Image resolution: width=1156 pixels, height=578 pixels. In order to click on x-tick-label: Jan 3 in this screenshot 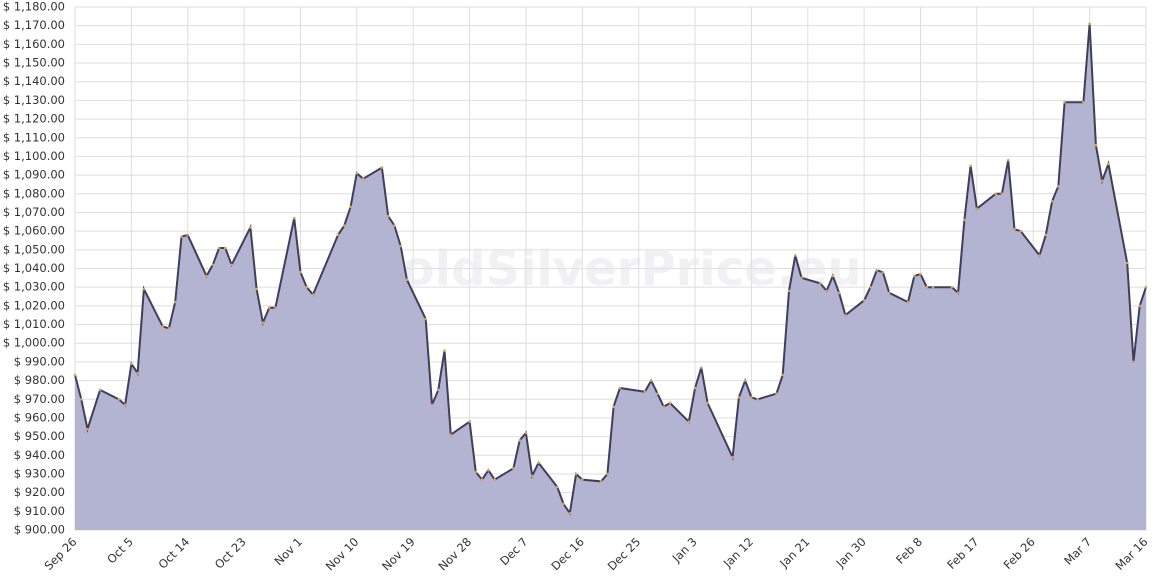, I will do `click(684, 550)`.